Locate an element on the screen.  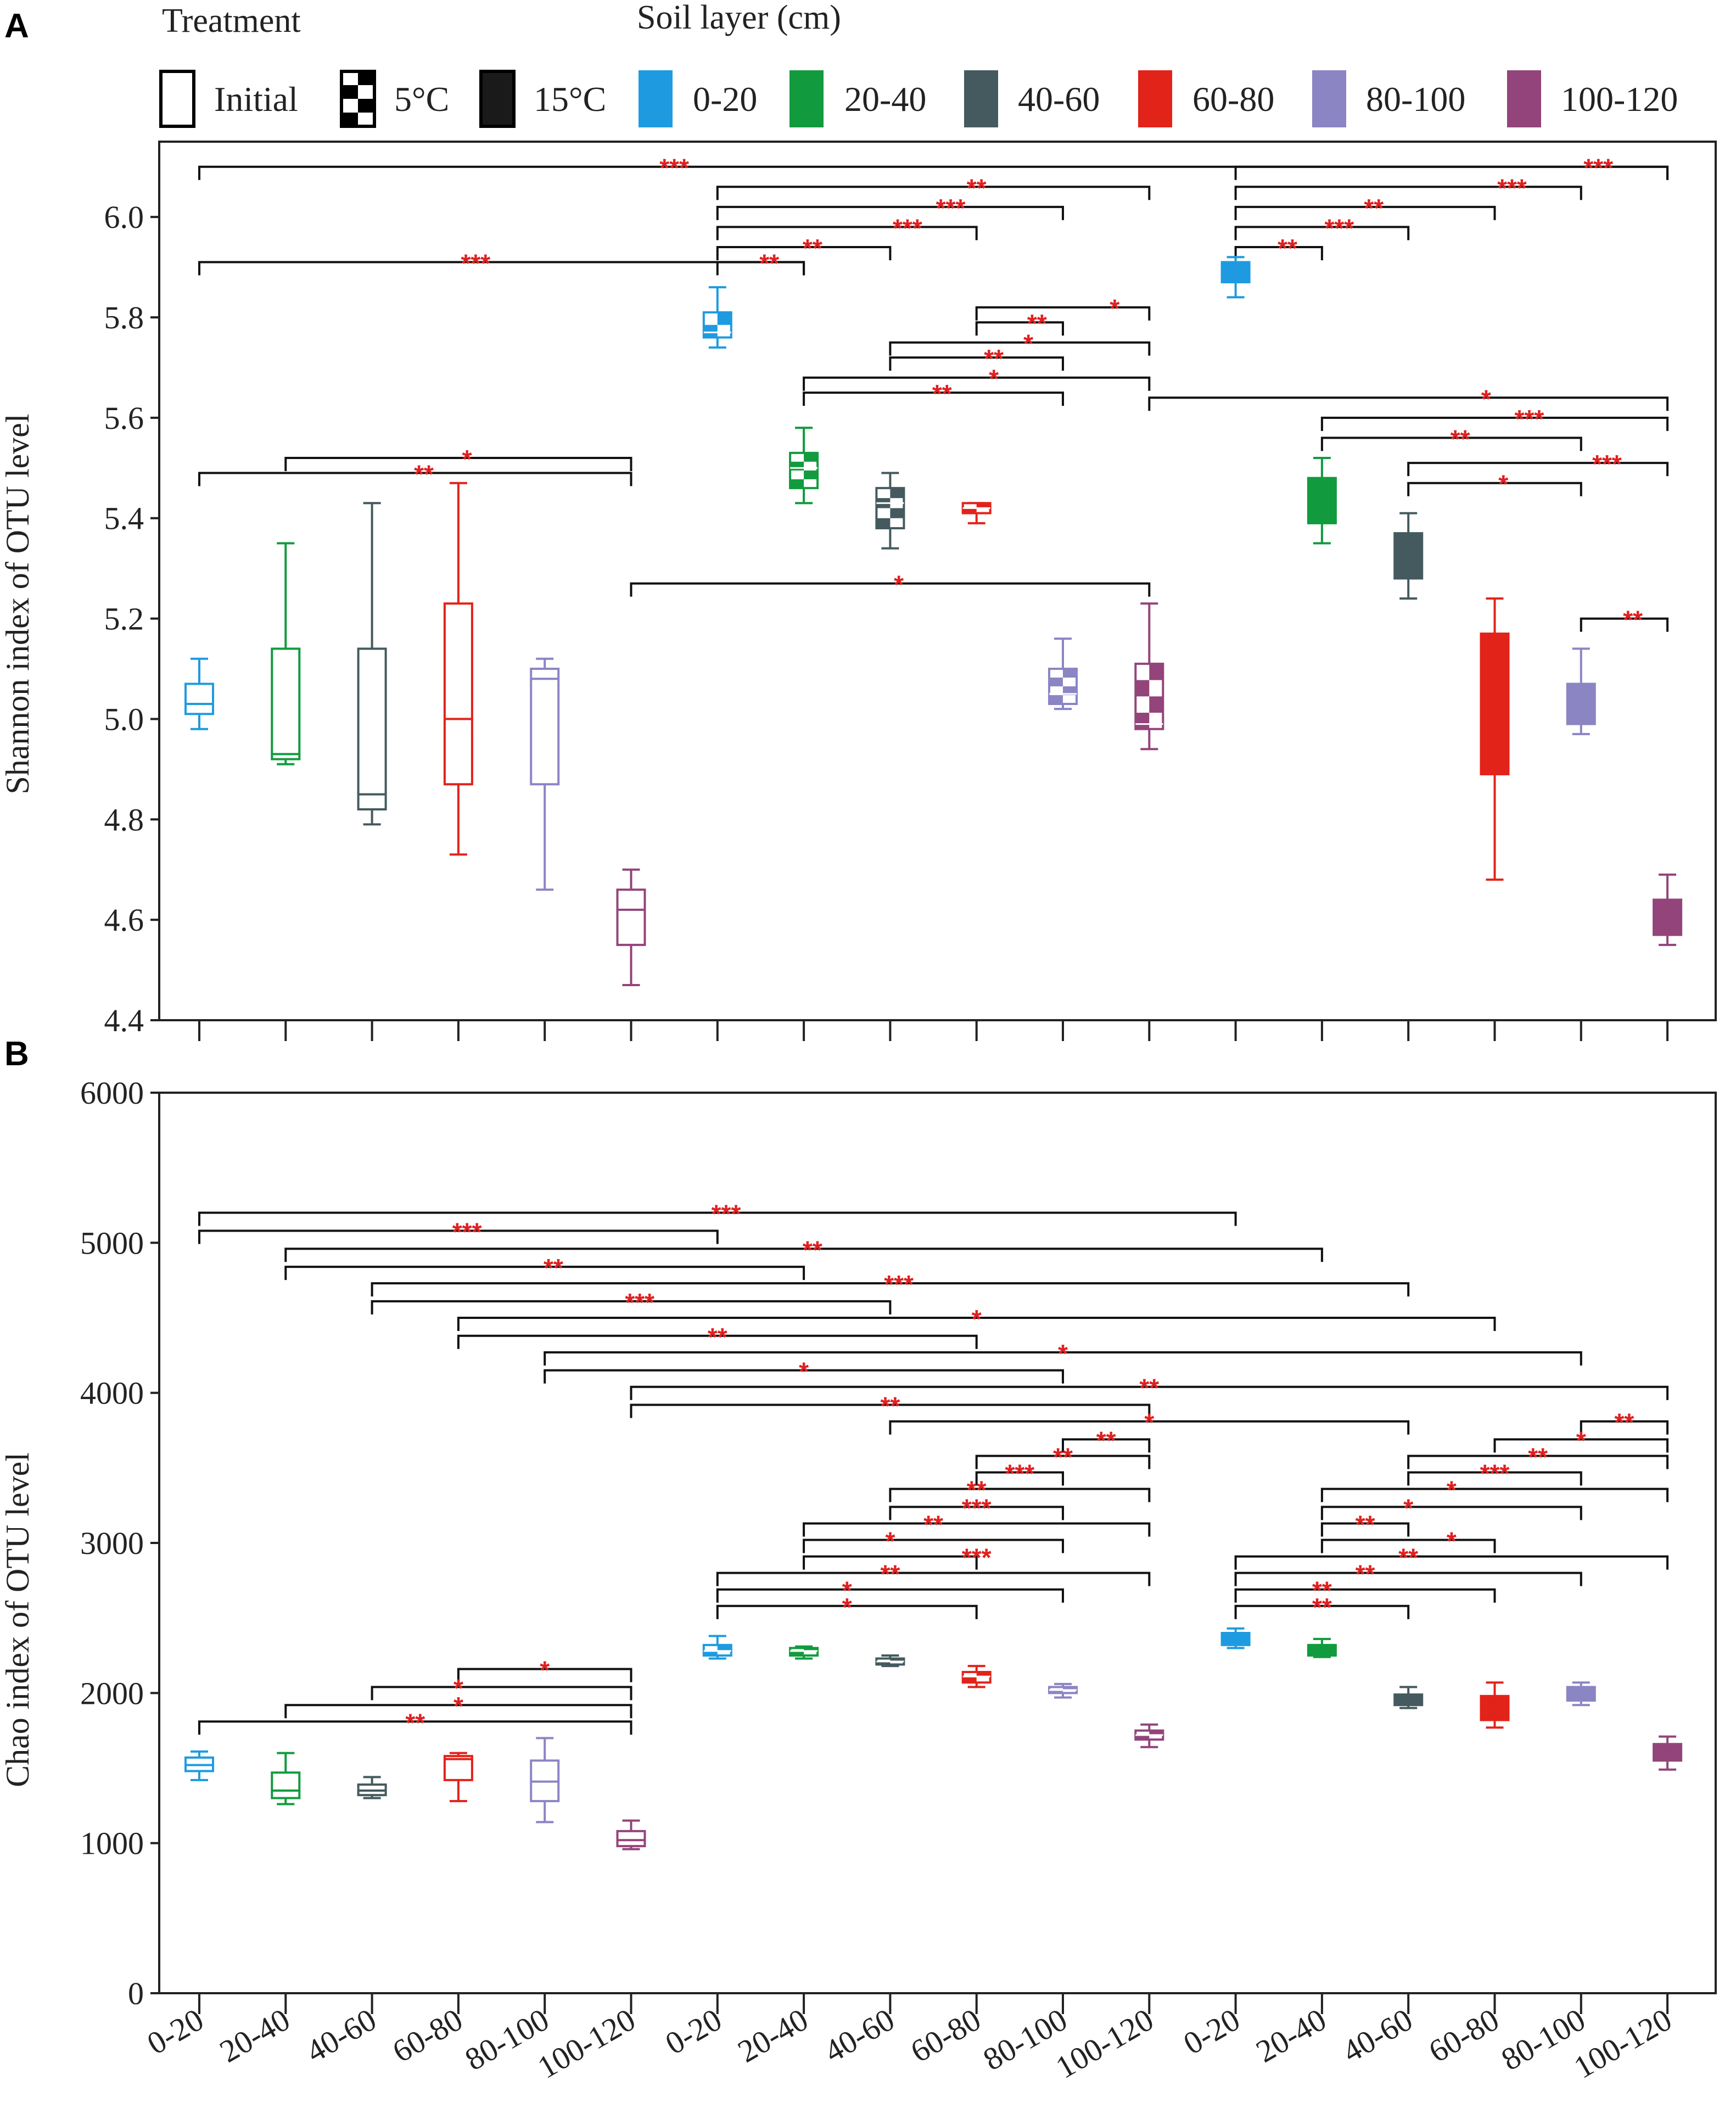
panel-b-y-tick-label: 5000 is located at coordinates (112, 1243).